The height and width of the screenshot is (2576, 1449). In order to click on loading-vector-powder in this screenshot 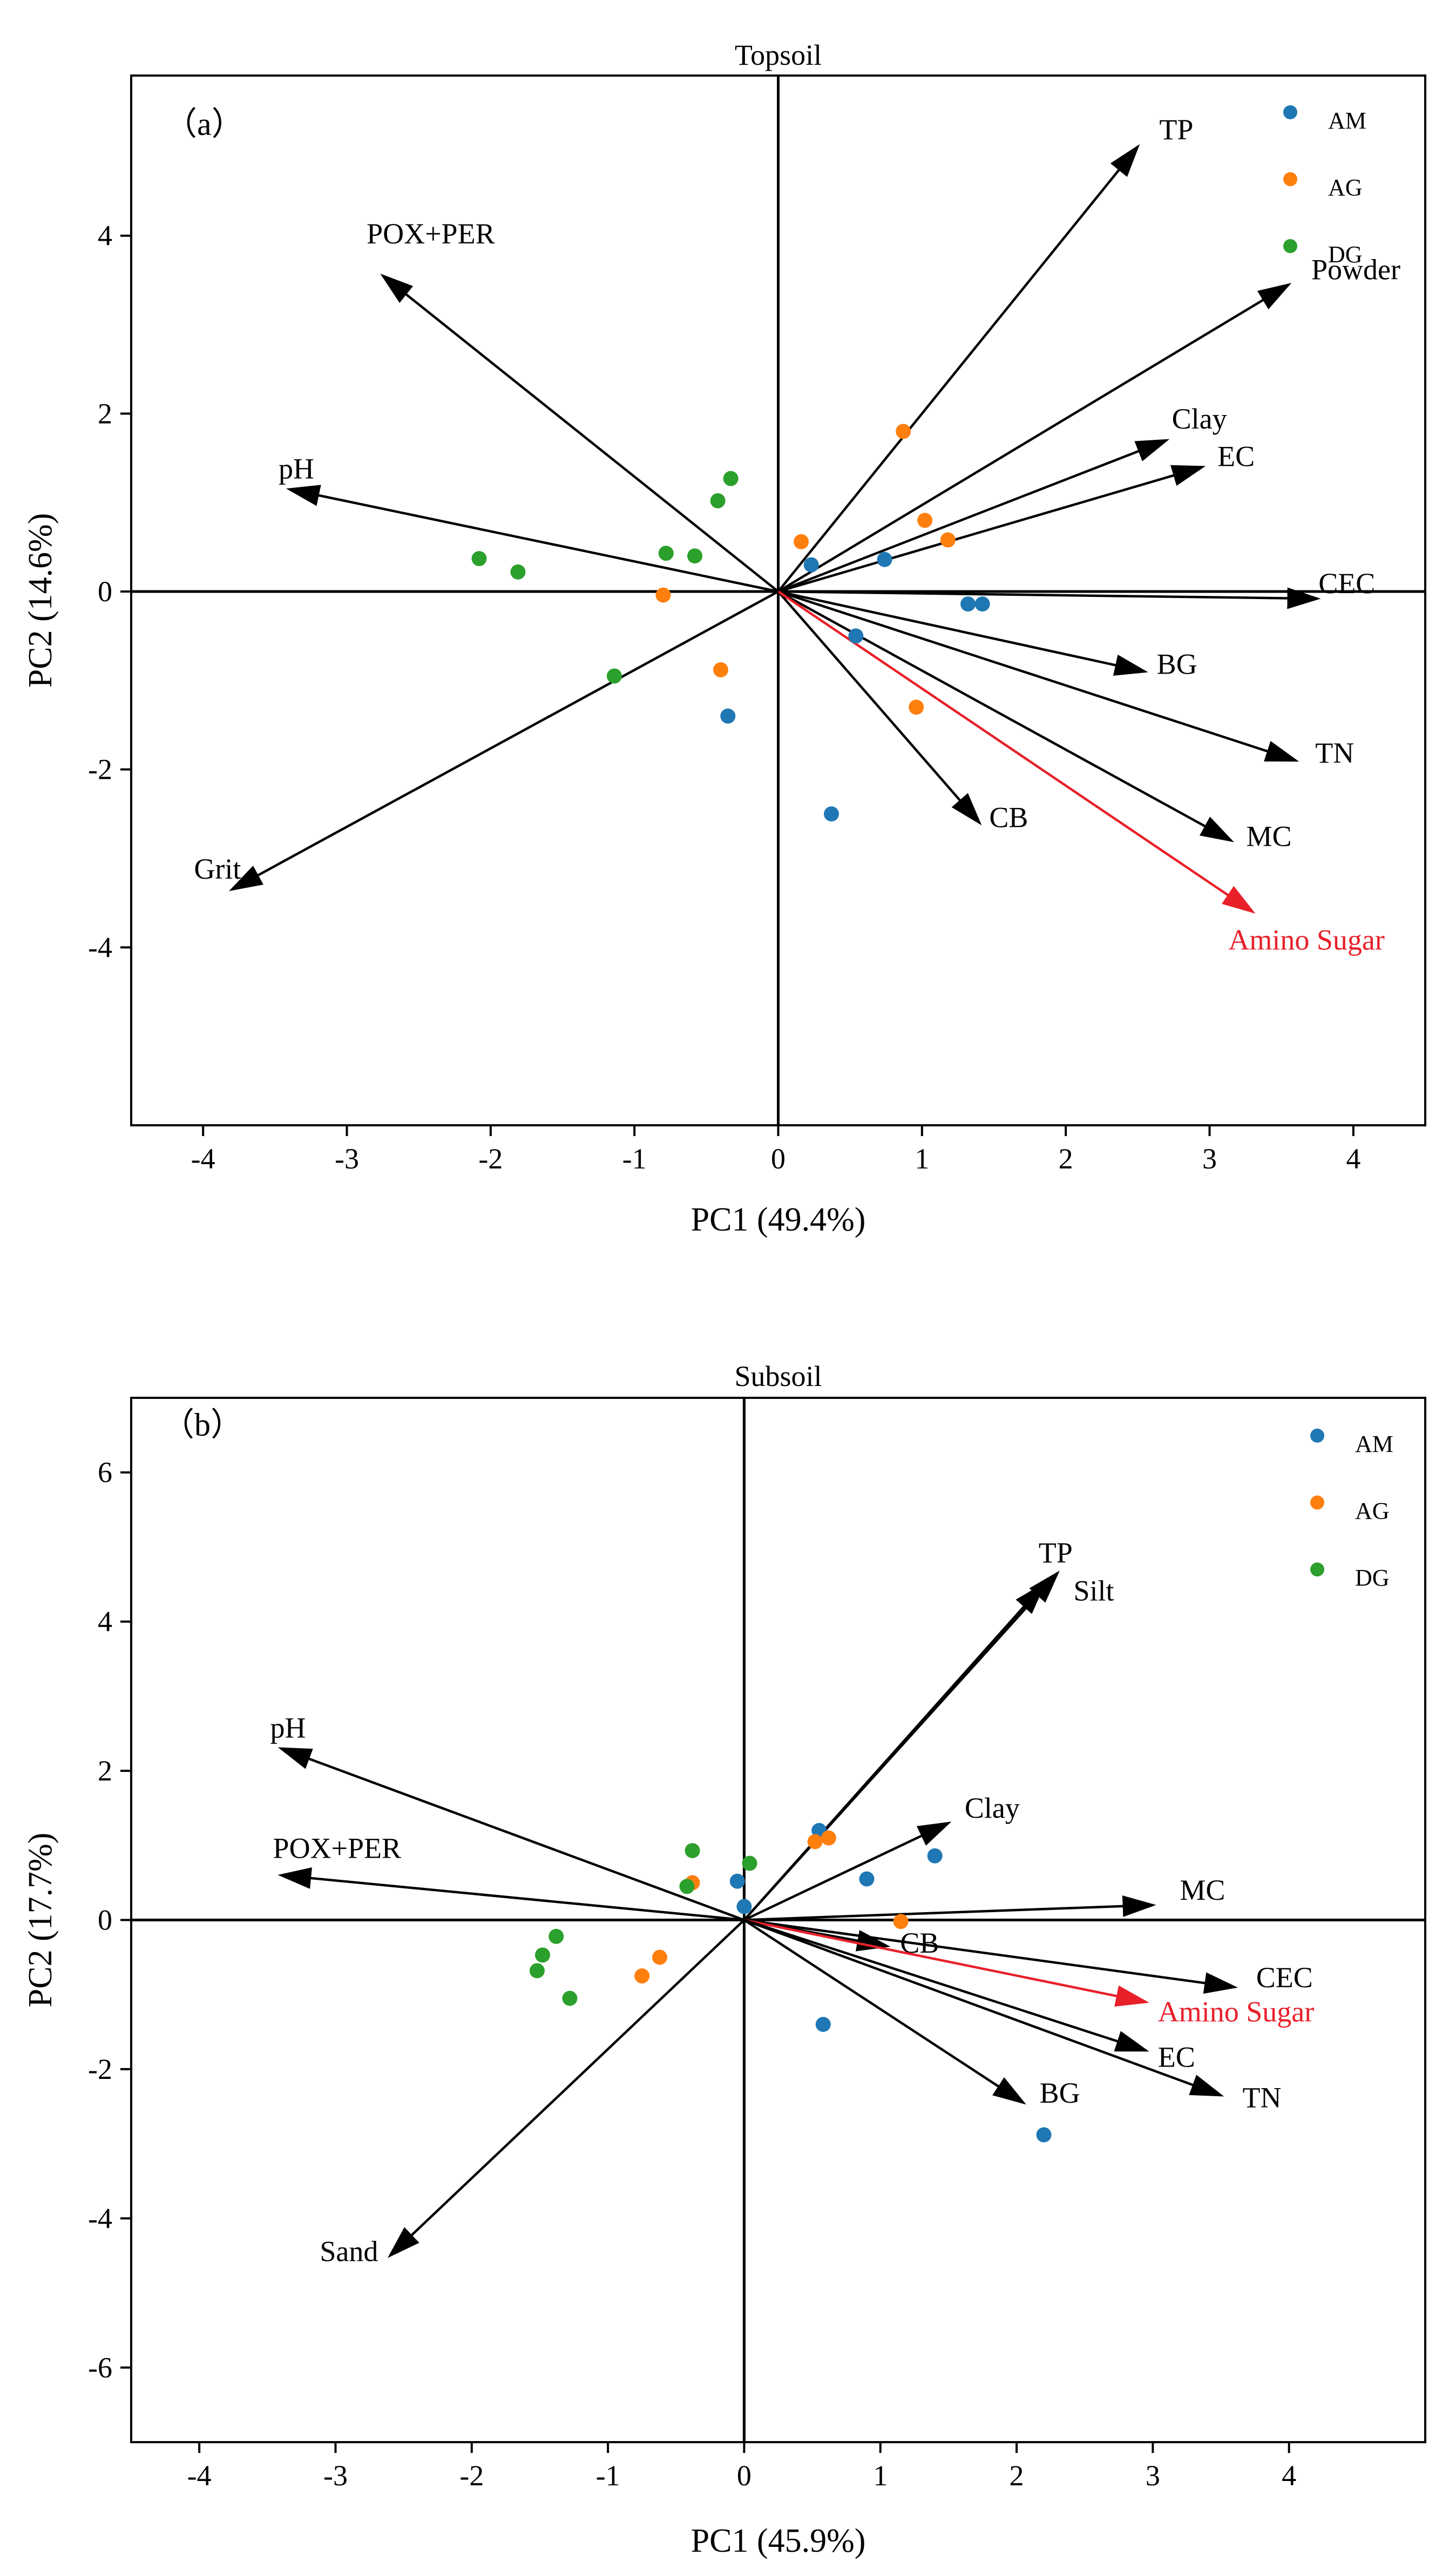, I will do `click(1034, 438)`.